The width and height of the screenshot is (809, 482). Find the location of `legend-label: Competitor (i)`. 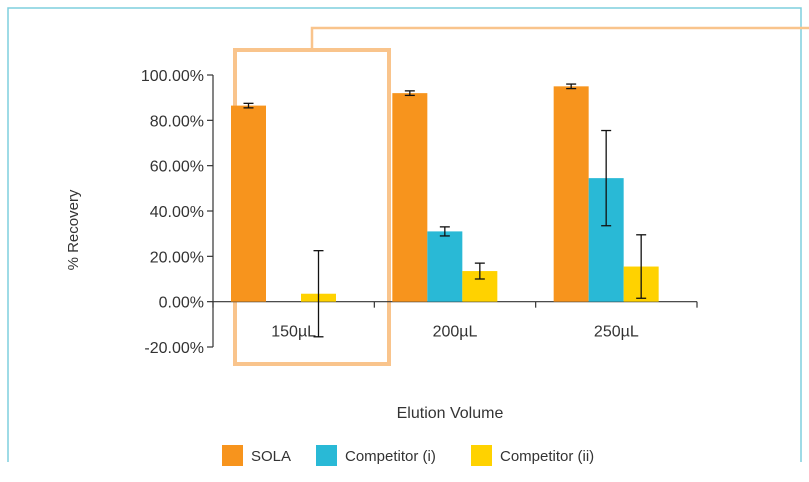

legend-label: Competitor (i) is located at coordinates (390, 456).